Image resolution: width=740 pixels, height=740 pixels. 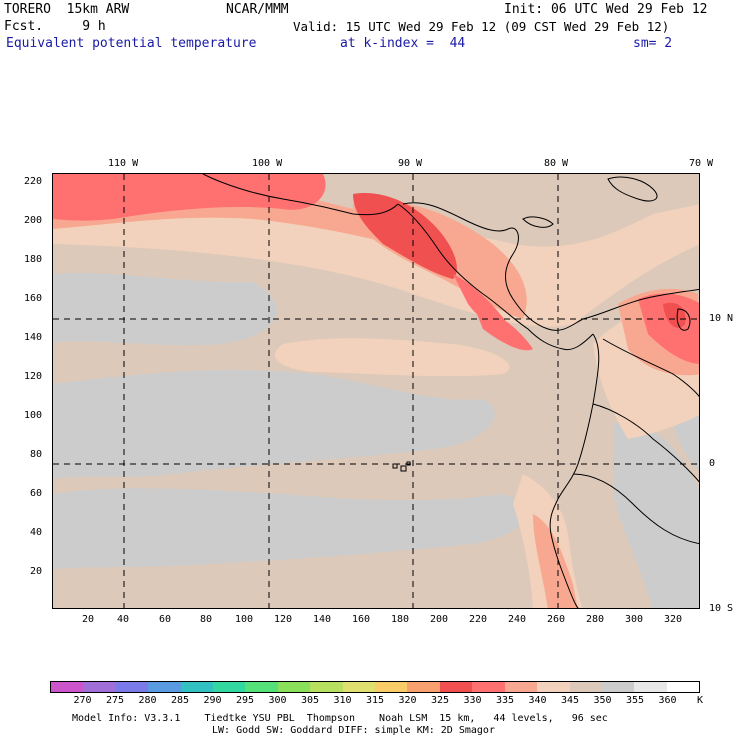 I want to click on x-label-320: 320, so click(x=673, y=619).